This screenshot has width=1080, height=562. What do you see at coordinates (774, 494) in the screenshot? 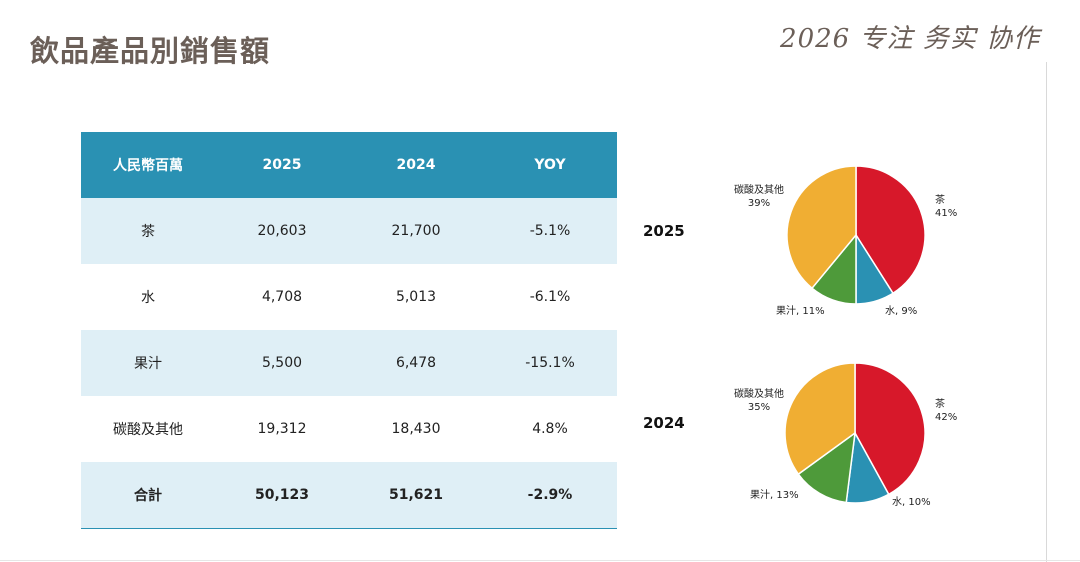
I see `pie-2024-label-juice: 果汁, 13%` at bounding box center [774, 494].